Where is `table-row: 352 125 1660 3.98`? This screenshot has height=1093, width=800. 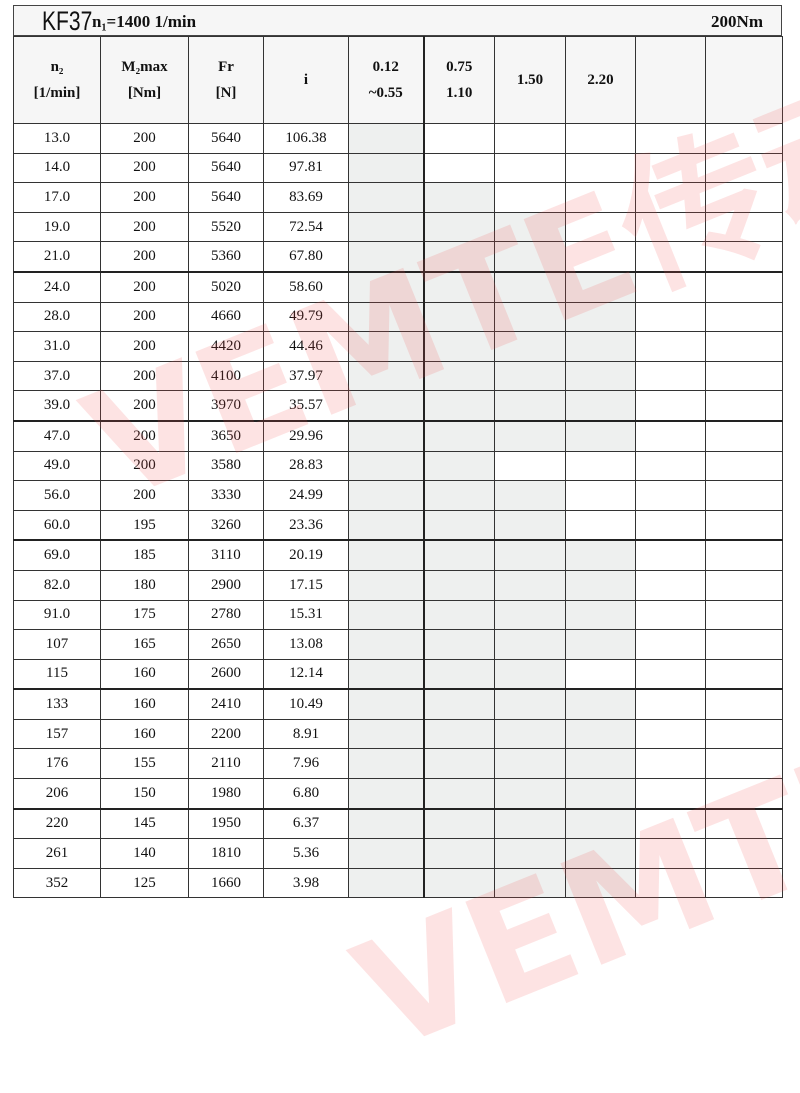
table-row: 352 125 1660 3.98 is located at coordinates (398, 883).